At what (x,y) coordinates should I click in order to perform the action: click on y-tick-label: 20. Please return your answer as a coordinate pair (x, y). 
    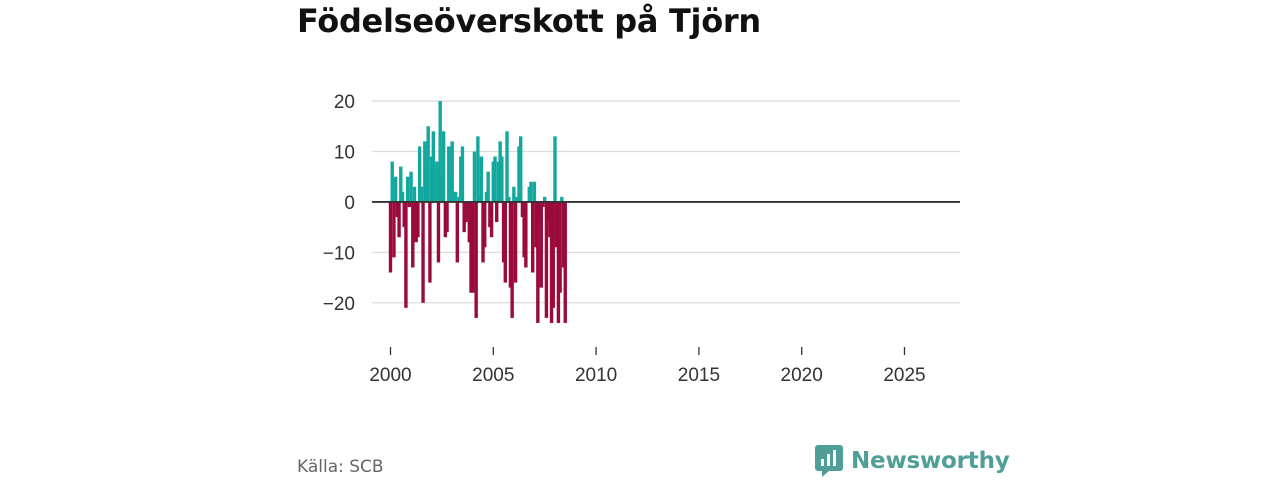
    Looking at the image, I should click on (344, 102).